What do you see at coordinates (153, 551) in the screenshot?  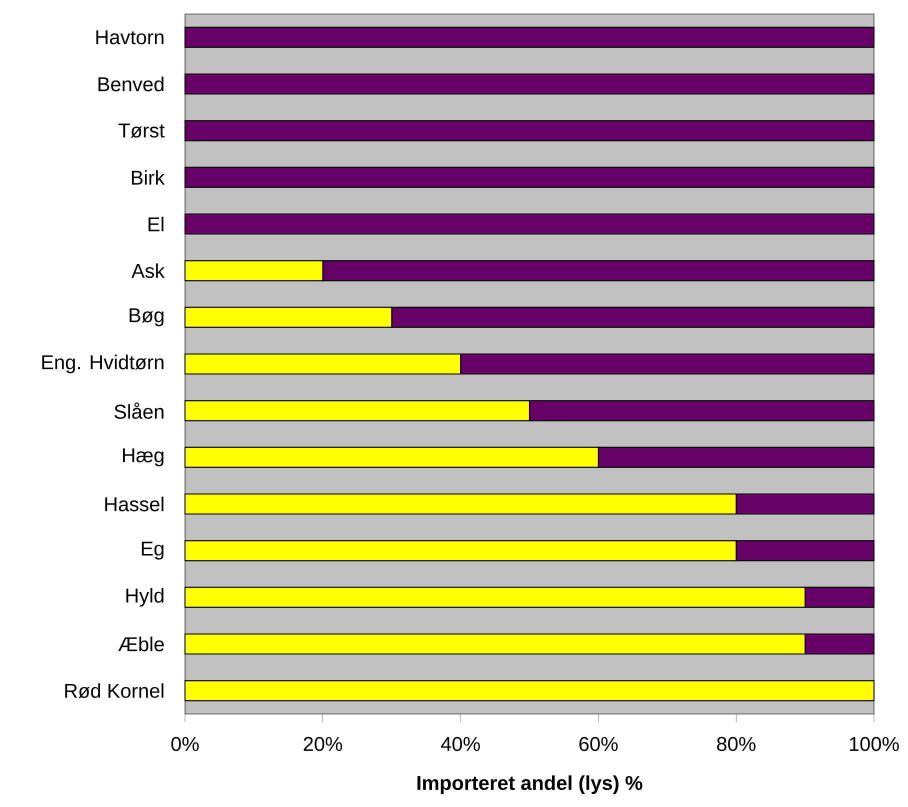 I see `y-tick-label: Eg` at bounding box center [153, 551].